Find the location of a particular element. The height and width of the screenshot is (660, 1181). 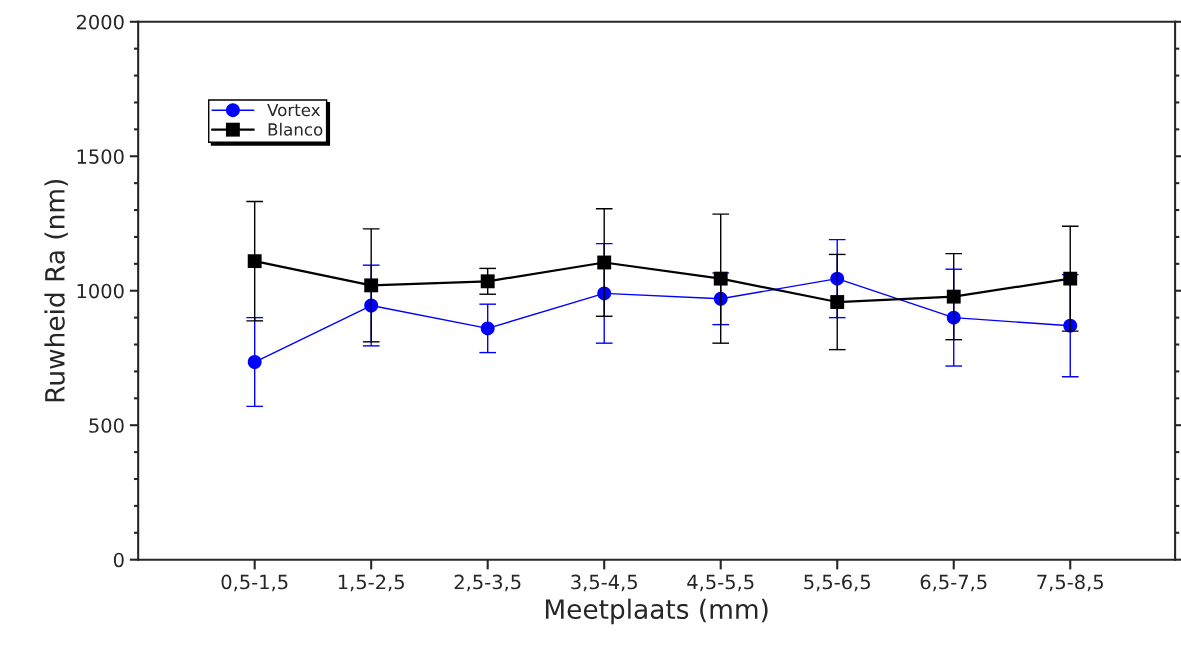

legend-label: Vortex is located at coordinates (294, 110).